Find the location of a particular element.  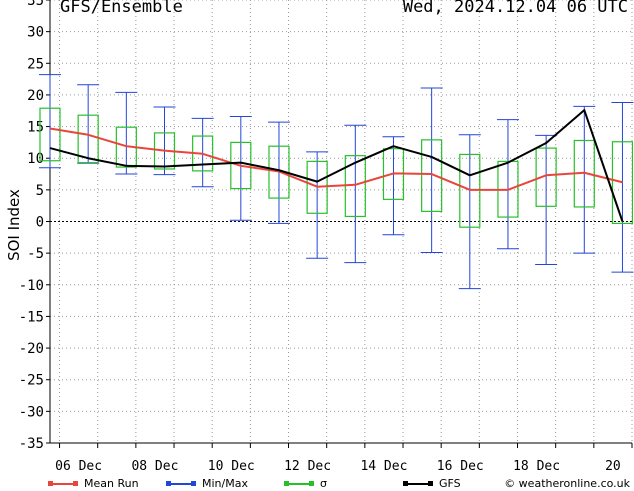

chart-title-right: Wed, 2024.12.04 06 UTC is located at coordinates (515, 8).